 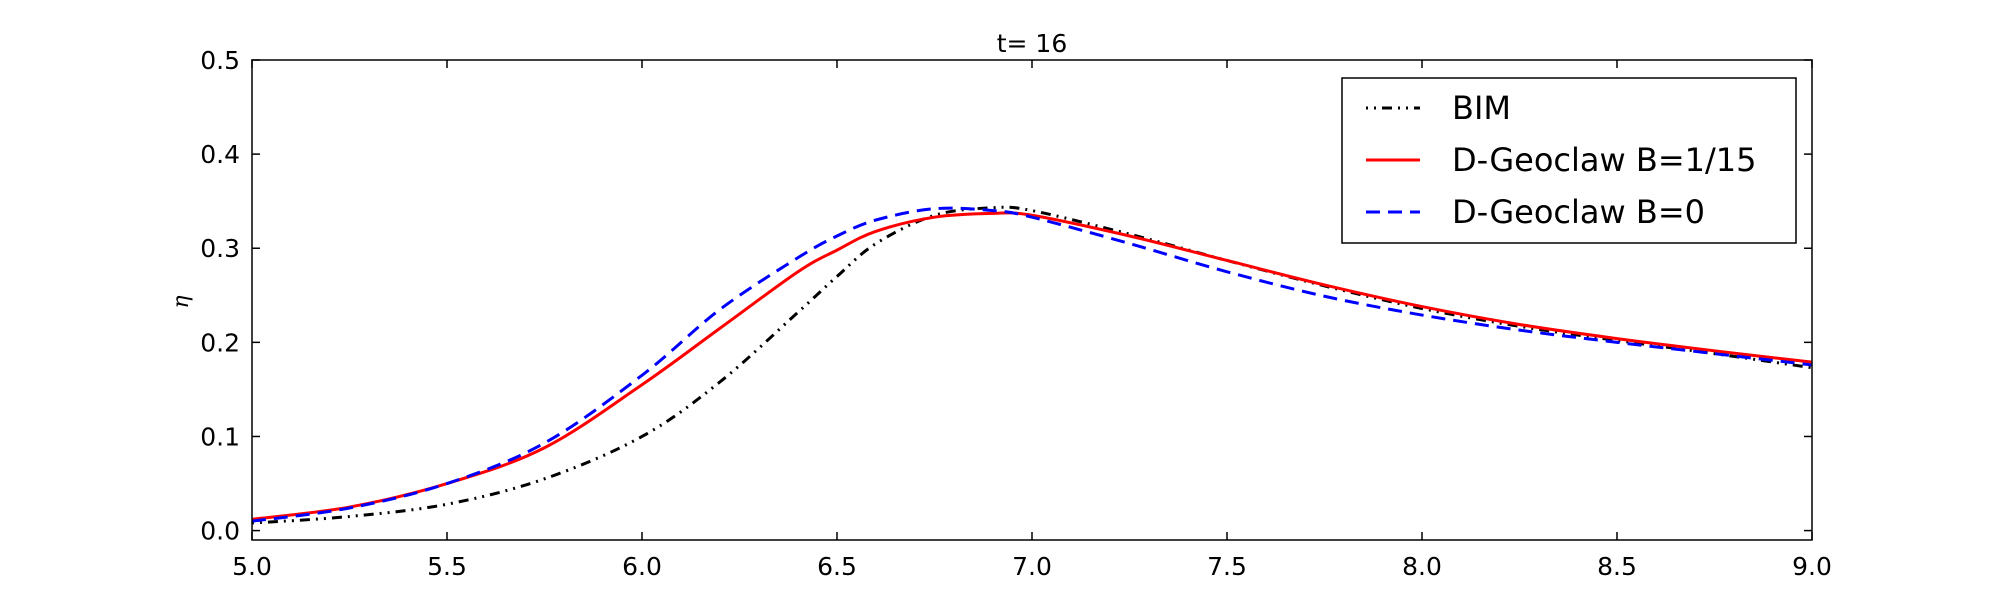 What do you see at coordinates (447, 566) in the screenshot?
I see `x-tick-label: 5.5` at bounding box center [447, 566].